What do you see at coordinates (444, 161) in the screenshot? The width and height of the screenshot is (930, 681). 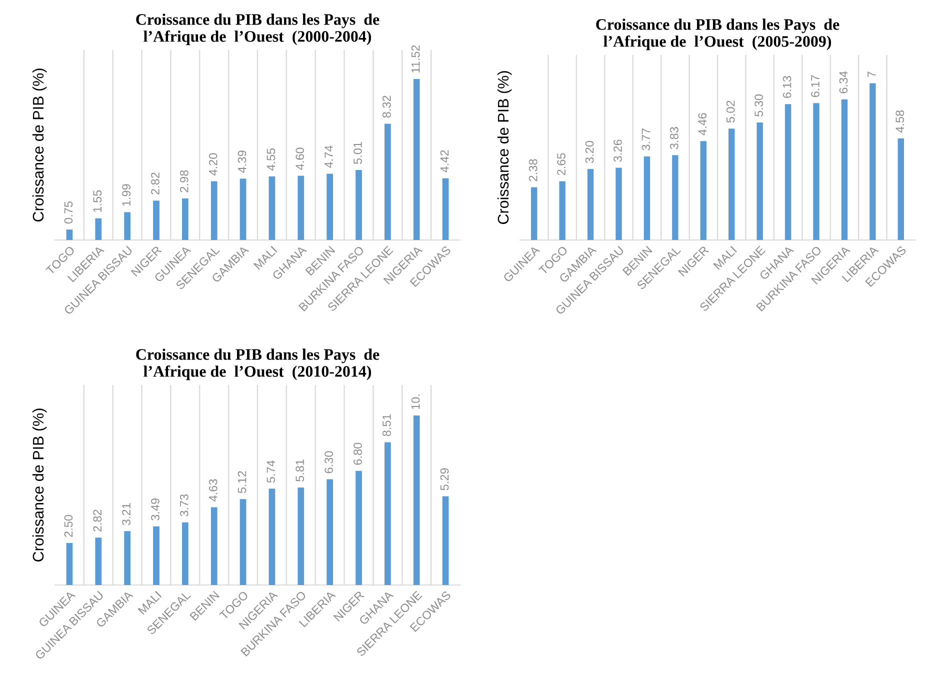 I see `data-label: 4.42` at bounding box center [444, 161].